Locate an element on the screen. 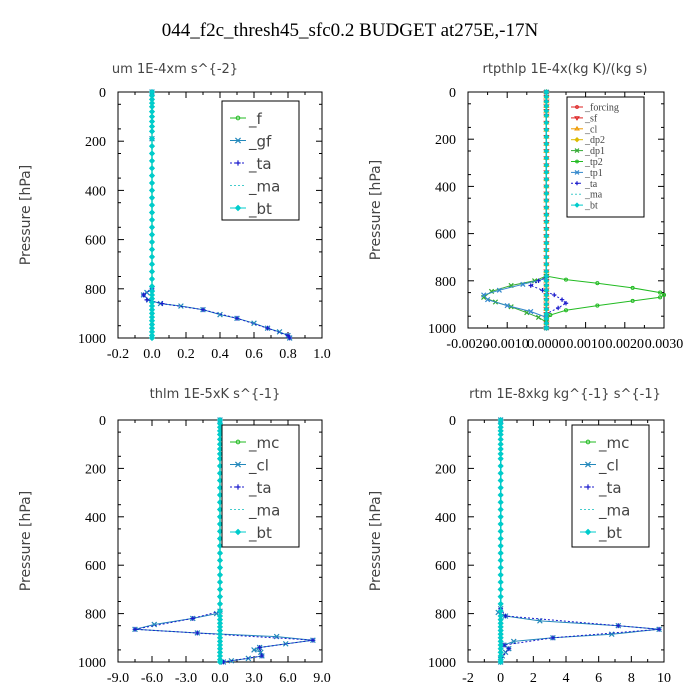 Image resolution: width=700 pixels, height=700 pixels. x-tick-label: 0.0030 is located at coordinates (664, 344).